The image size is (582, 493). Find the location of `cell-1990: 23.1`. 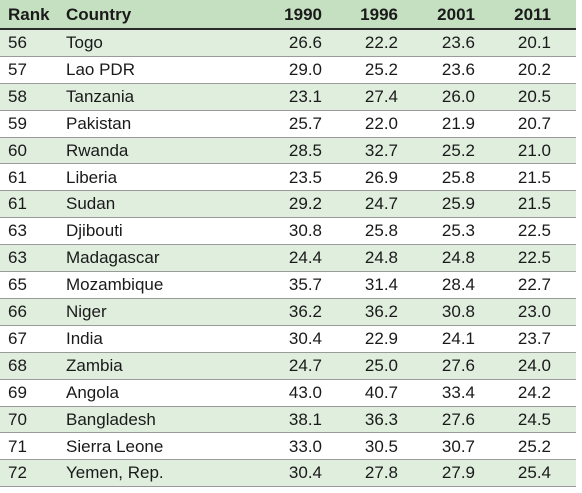

cell-1990: 23.1 is located at coordinates (305, 96).